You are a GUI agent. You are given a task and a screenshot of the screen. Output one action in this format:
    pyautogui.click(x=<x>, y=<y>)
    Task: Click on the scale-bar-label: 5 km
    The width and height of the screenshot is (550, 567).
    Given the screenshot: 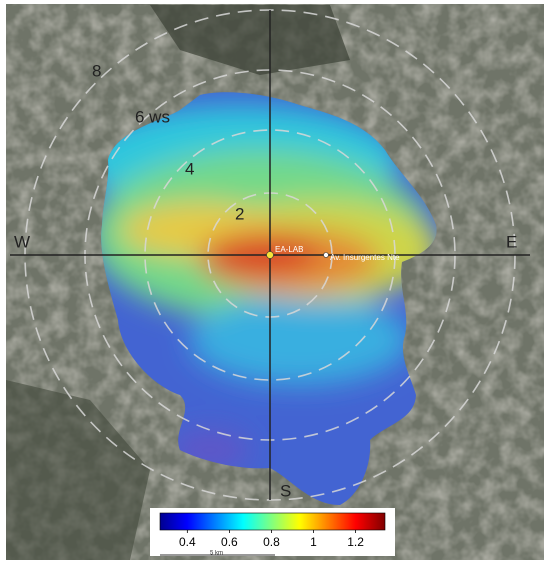 What is the action you would take?
    pyautogui.click(x=216, y=554)
    